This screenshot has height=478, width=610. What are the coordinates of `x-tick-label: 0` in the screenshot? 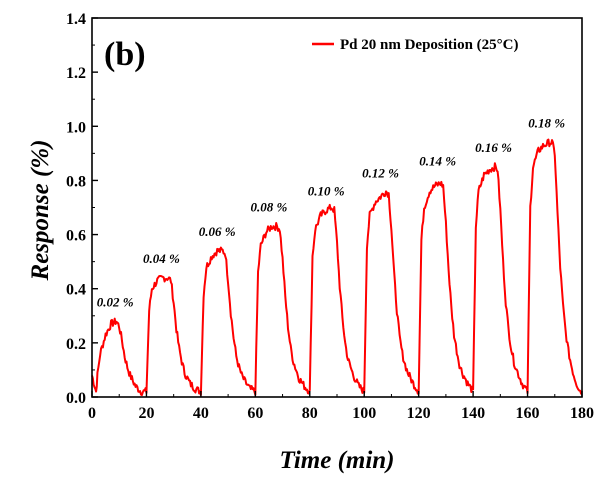 It's located at (92, 413).